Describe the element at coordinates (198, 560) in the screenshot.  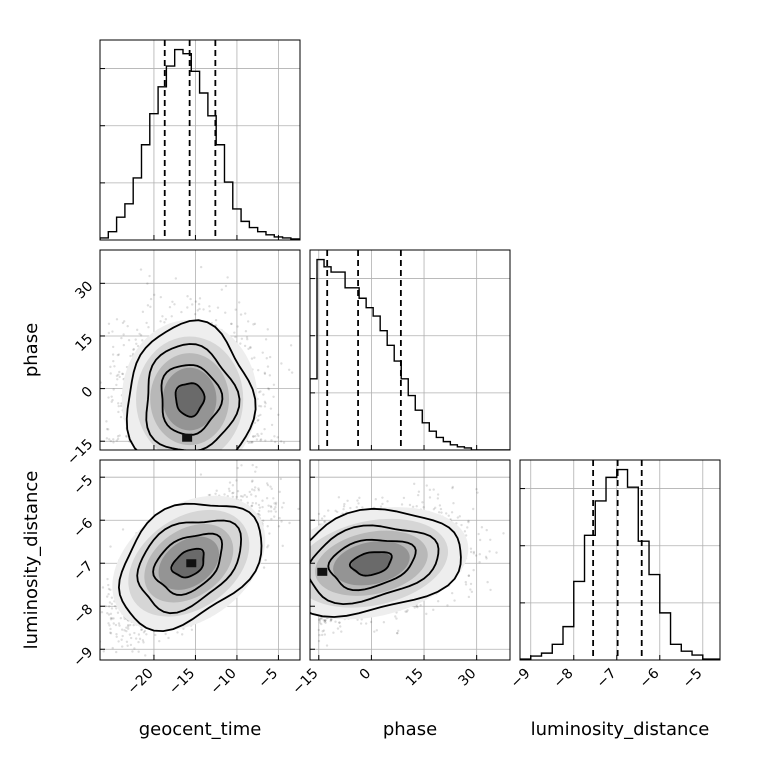
I see `panel-luminosity_distance_vs_geocent_time` at that location.